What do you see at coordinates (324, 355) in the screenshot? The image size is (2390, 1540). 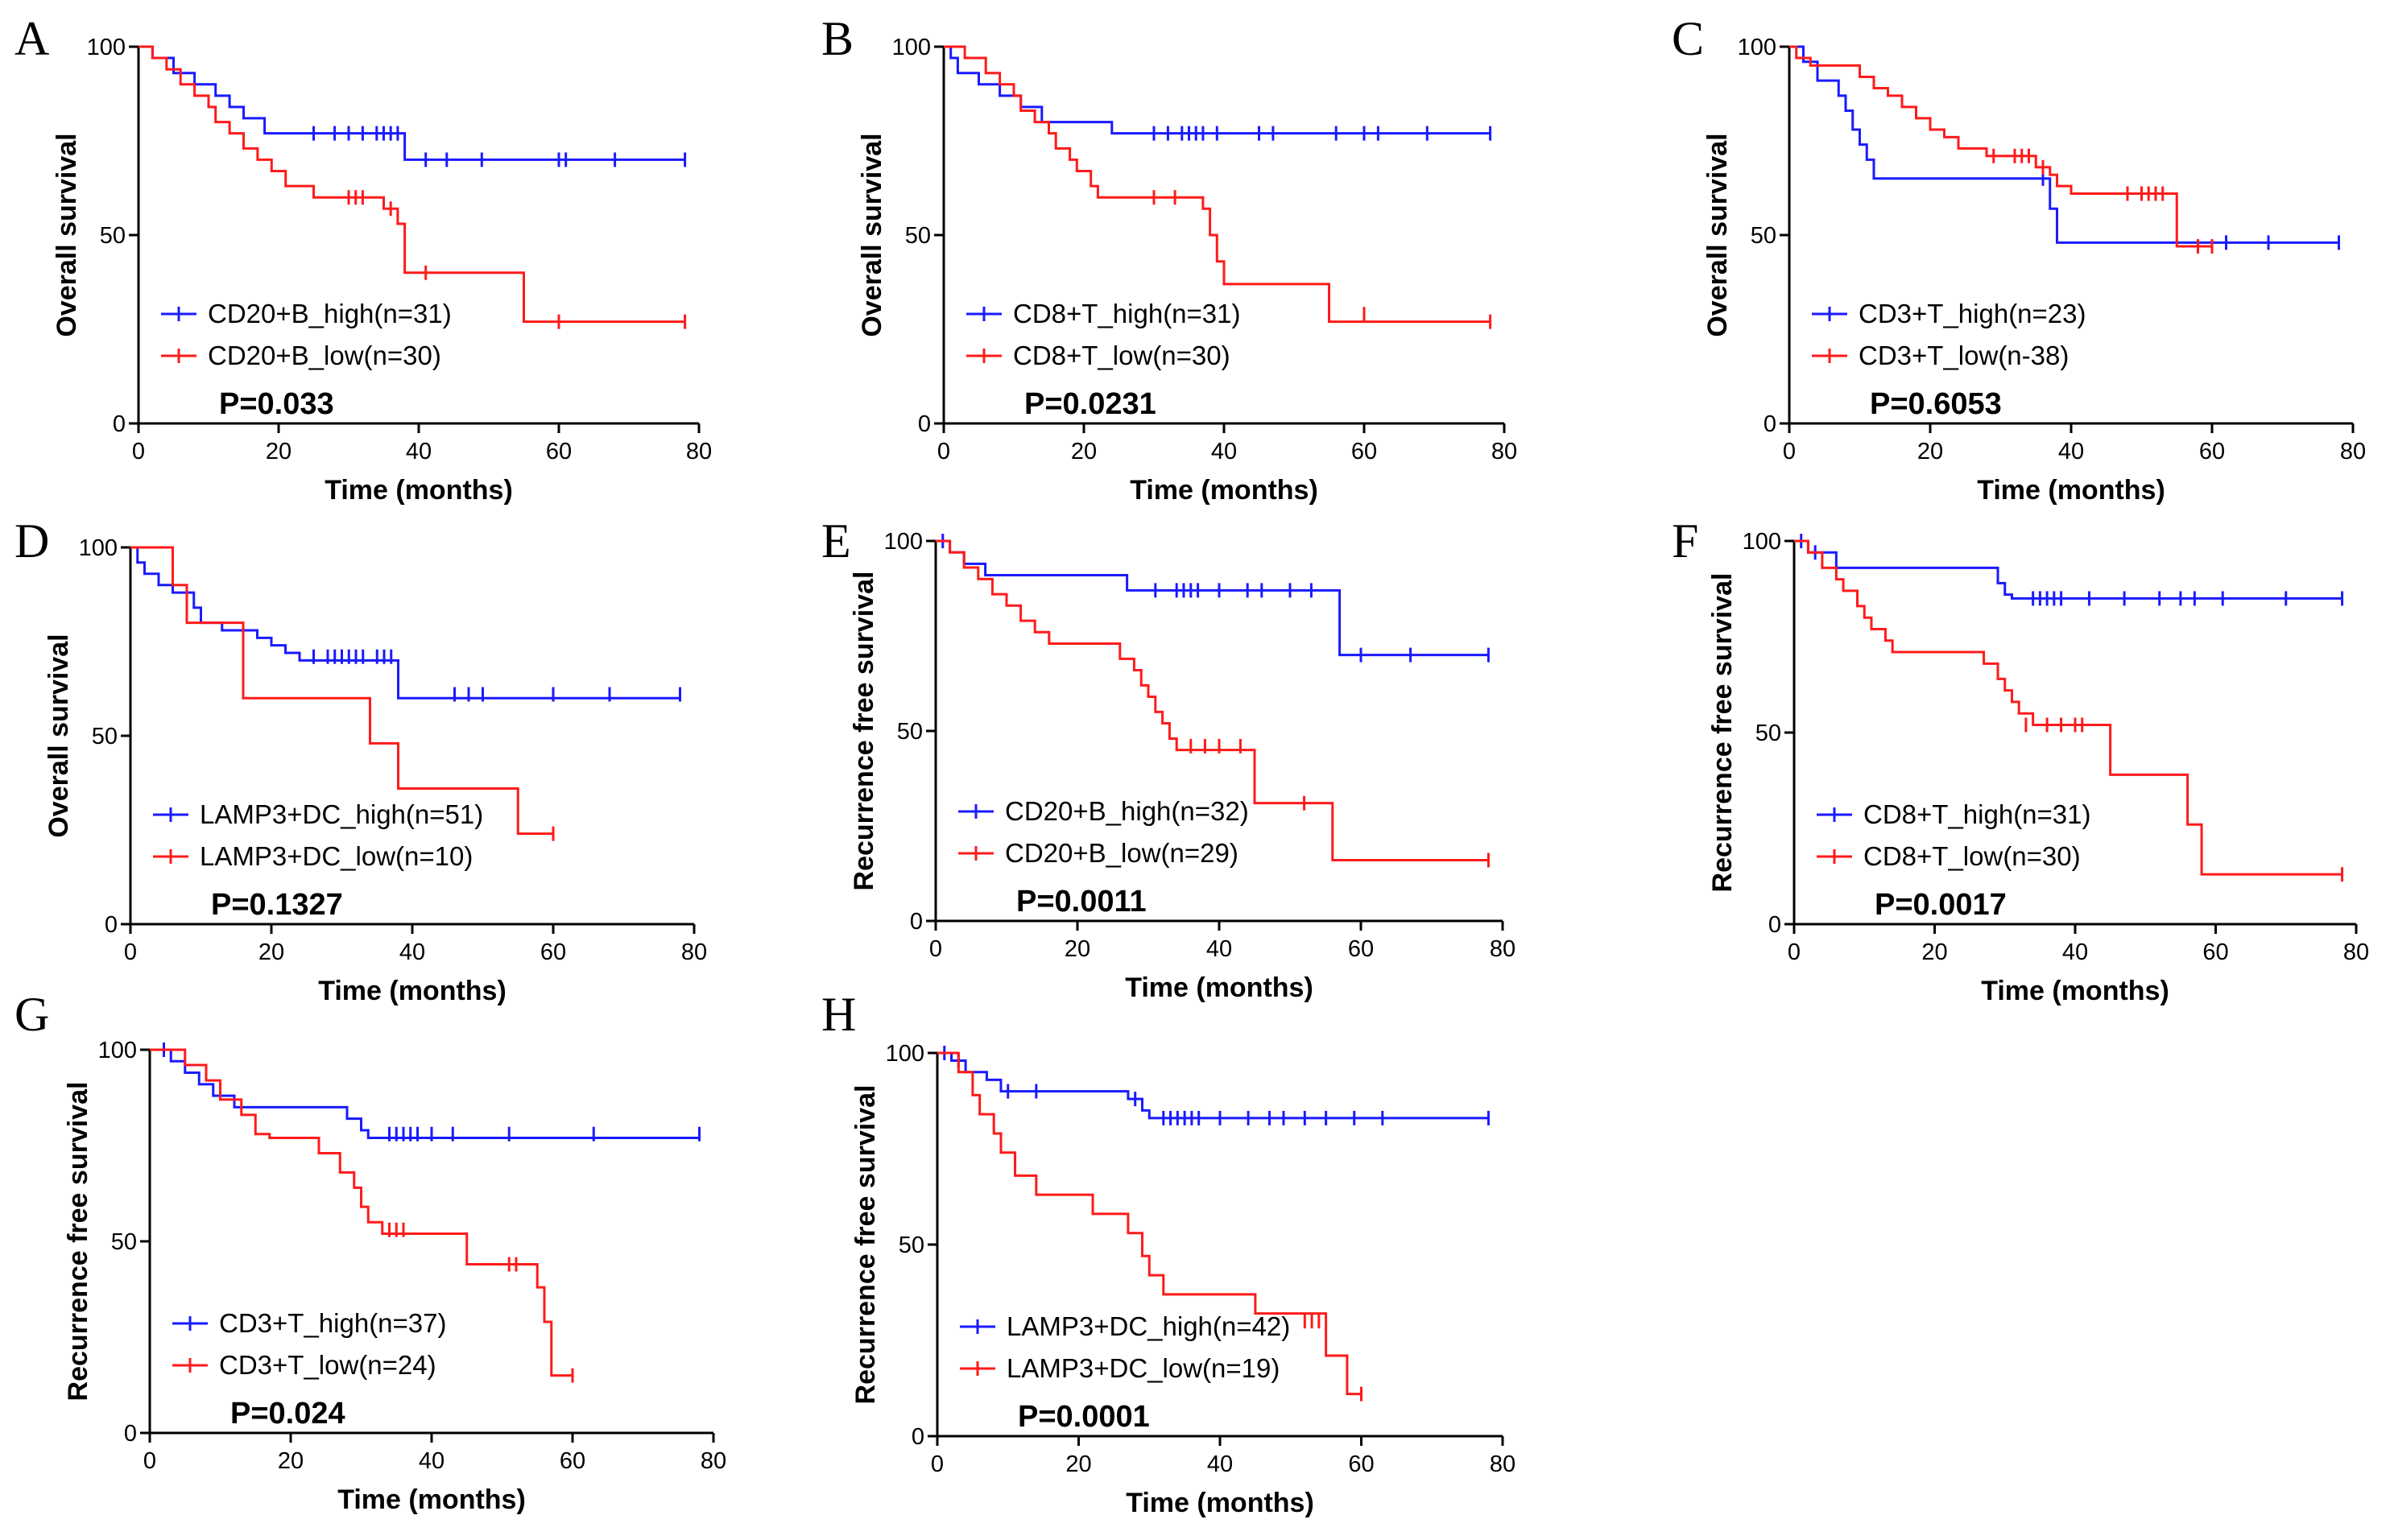 I see `legend-label-low: CD20+B_low(n=30)` at bounding box center [324, 355].